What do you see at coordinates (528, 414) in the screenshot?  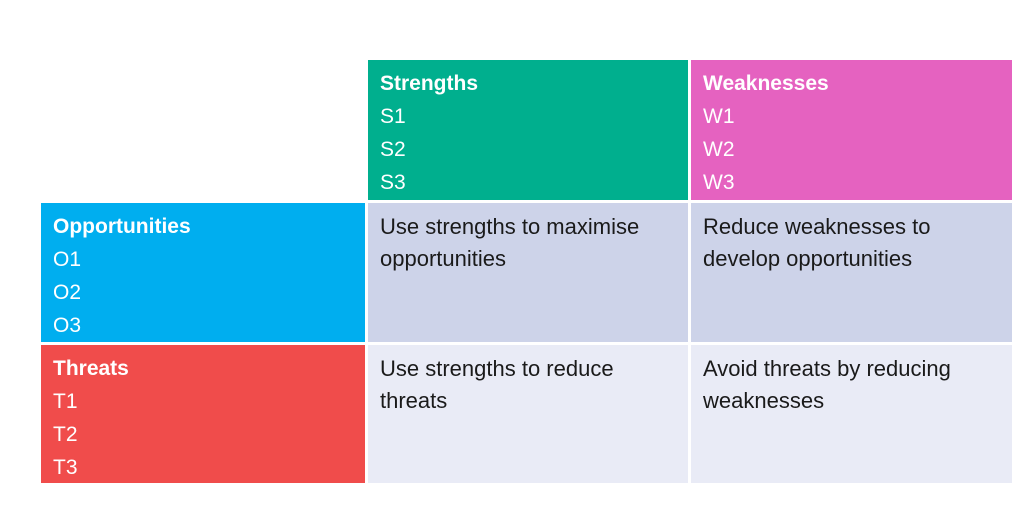 I see `st-strategy-cell: Use strengths to reduce threats` at bounding box center [528, 414].